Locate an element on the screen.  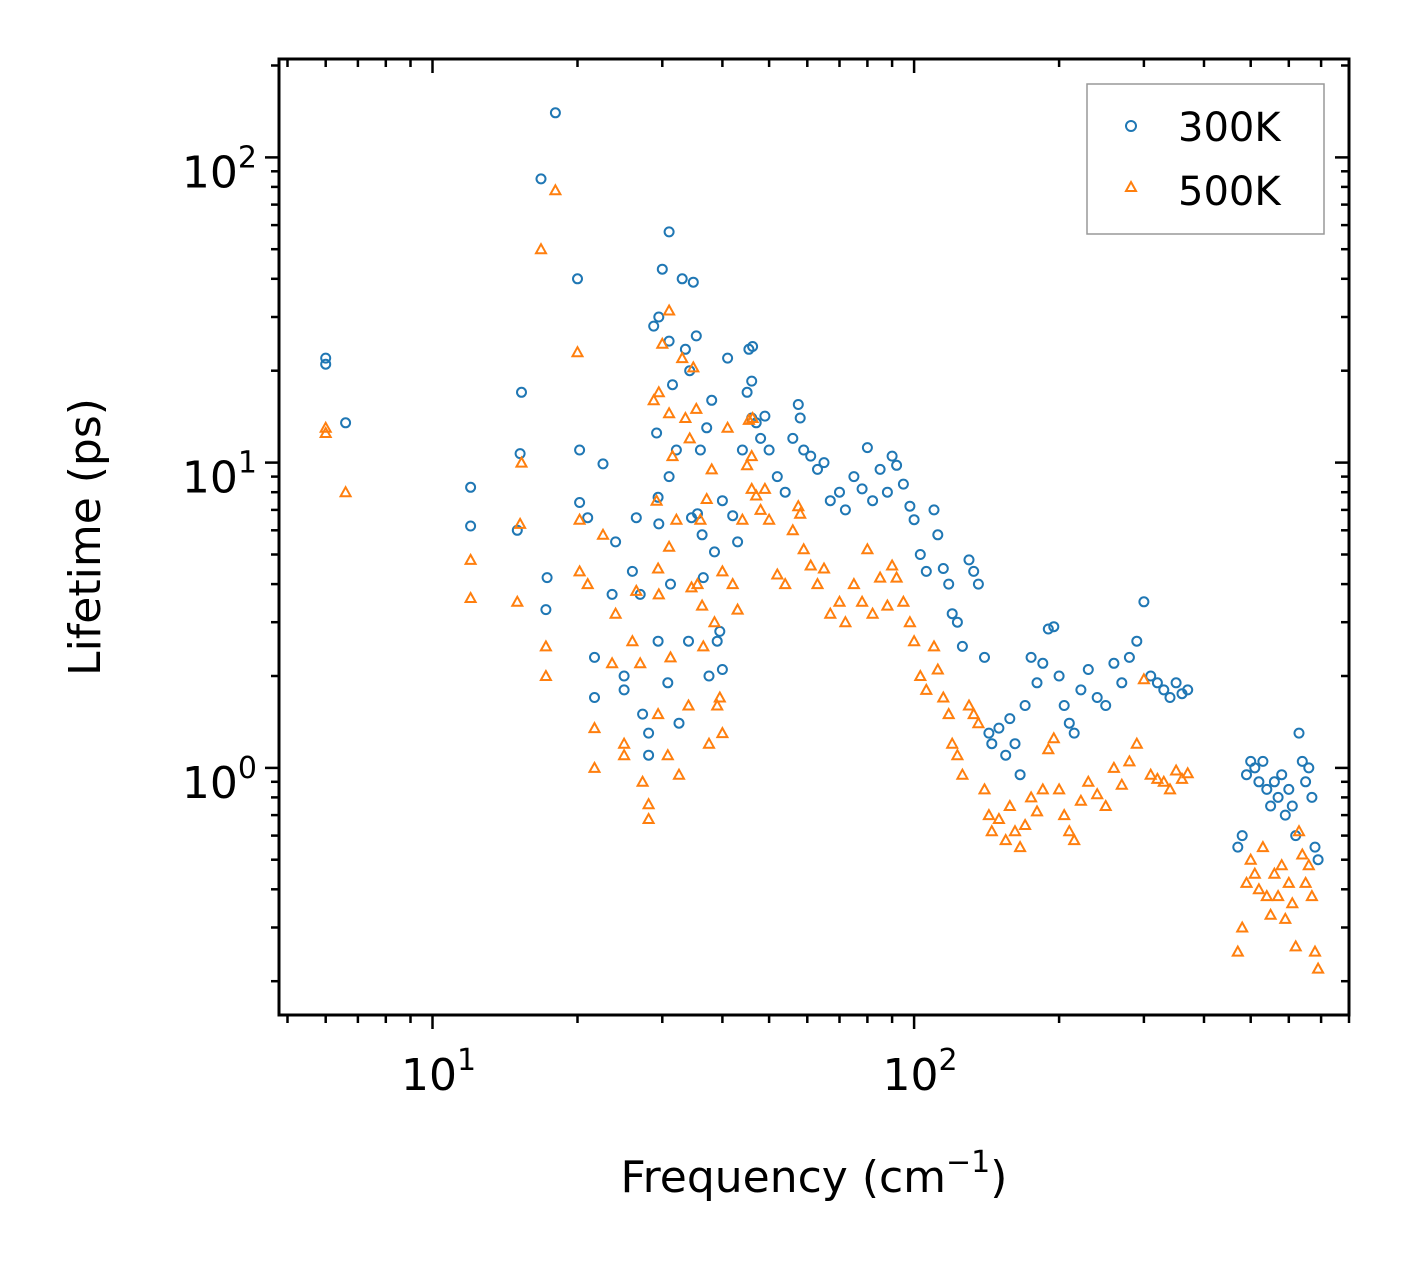
x-tick-label: 10² is located at coordinates (920, 1072).